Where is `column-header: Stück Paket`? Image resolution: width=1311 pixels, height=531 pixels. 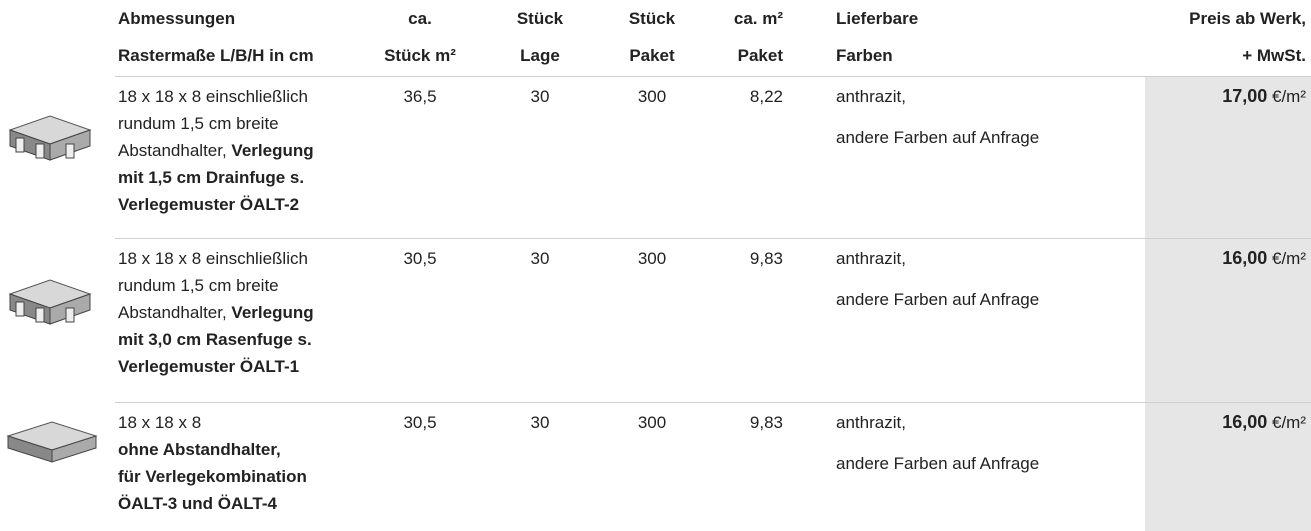 column-header: Stück Paket is located at coordinates (652, 37).